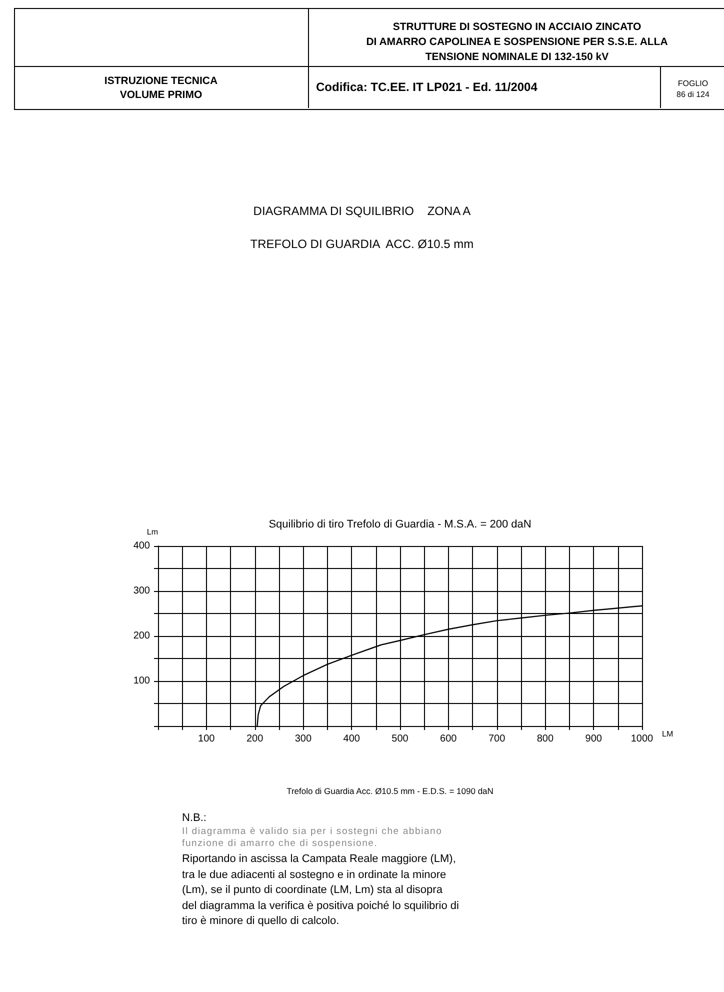  What do you see at coordinates (362, 244) in the screenshot?
I see `text: TREFOLO DI GUARDIA ACC. Ø10.5 mm` at bounding box center [362, 244].